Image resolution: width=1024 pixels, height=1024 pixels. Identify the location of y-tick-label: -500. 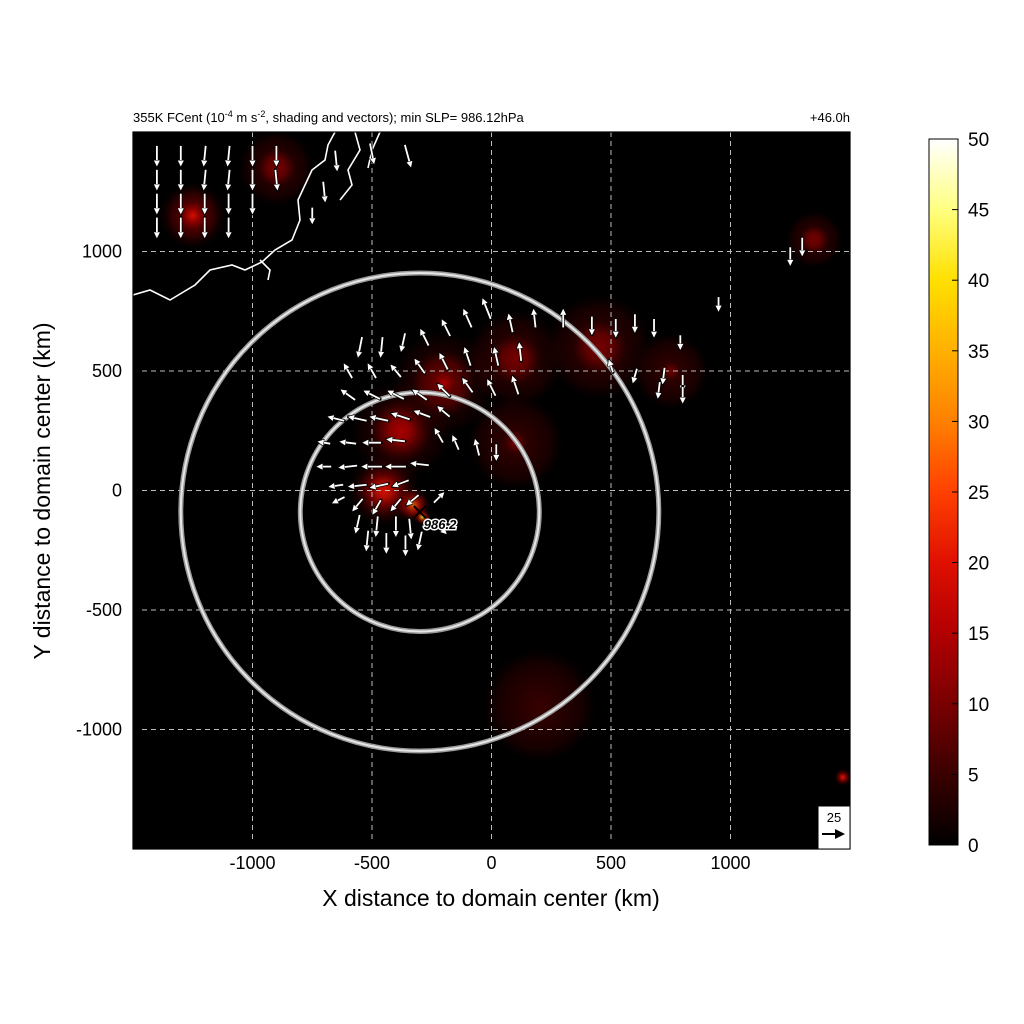
(104, 610).